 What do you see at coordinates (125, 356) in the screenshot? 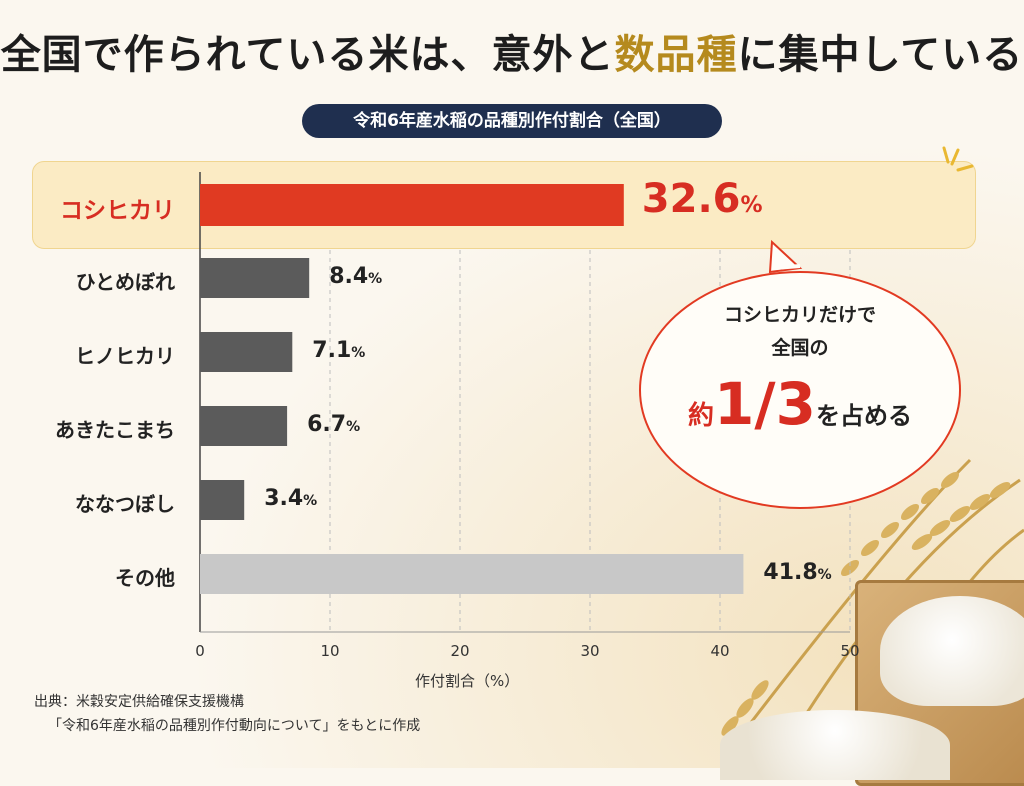
I see `category-label: ヒノヒカリ` at bounding box center [125, 356].